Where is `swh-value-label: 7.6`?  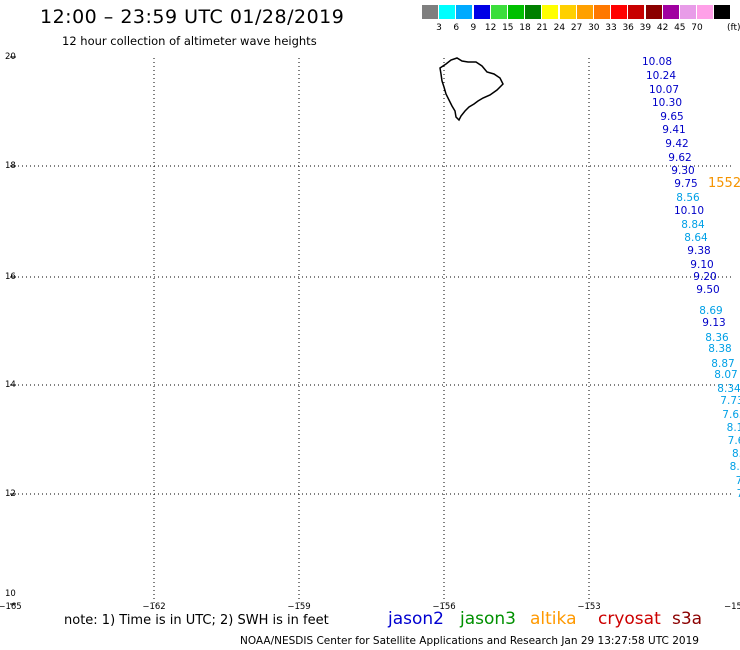
swh-value-label: 7.6 is located at coordinates (733, 441).